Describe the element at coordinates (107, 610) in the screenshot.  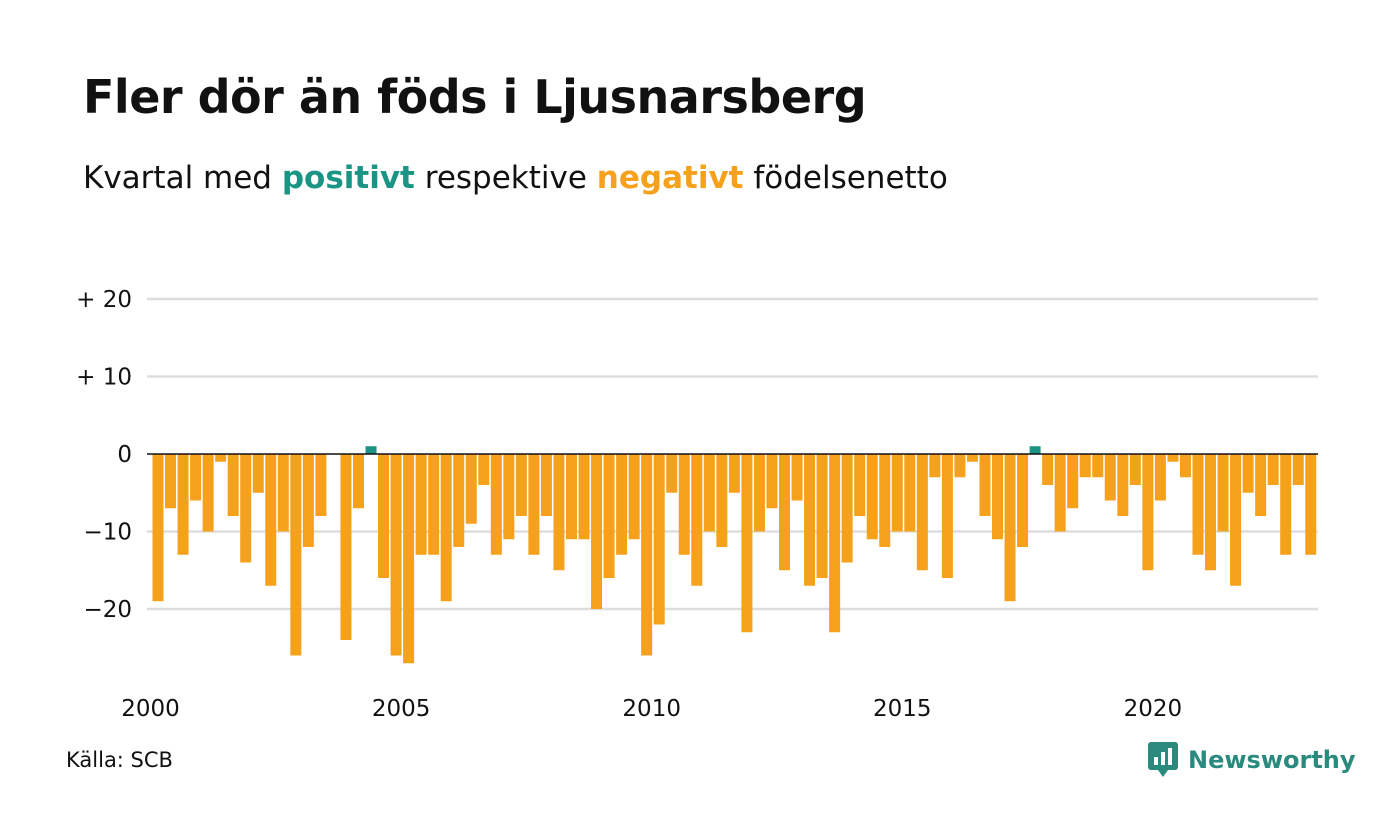
I see `y-tick-label: −20` at that location.